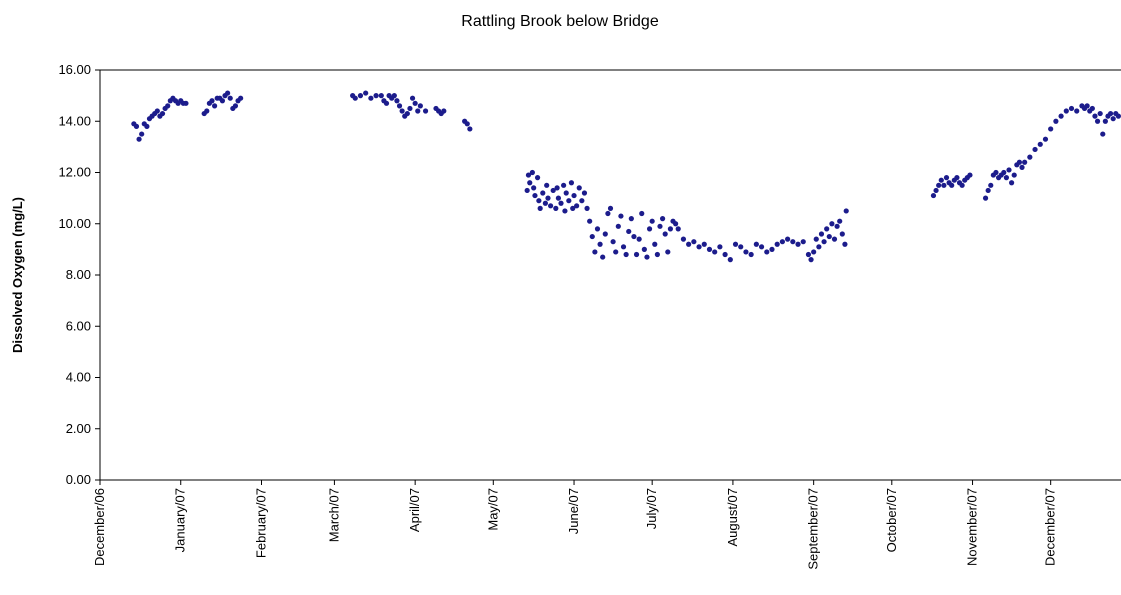 Image resolution: width=1121 pixels, height=595 pixels. What do you see at coordinates (492, 509) in the screenshot?
I see `x-tick-label: May/07` at bounding box center [492, 509].